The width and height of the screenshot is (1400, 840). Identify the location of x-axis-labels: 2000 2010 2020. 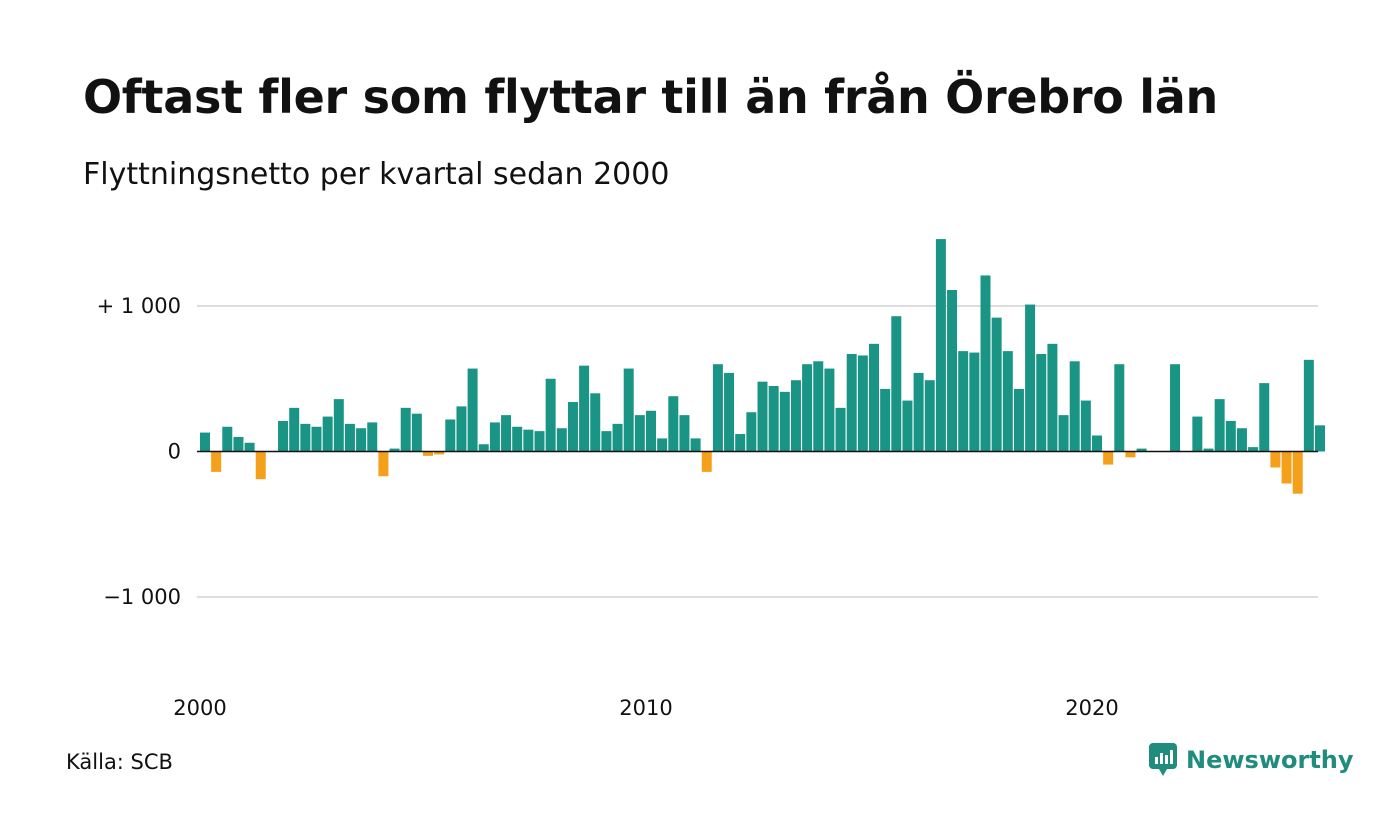
(645, 708).